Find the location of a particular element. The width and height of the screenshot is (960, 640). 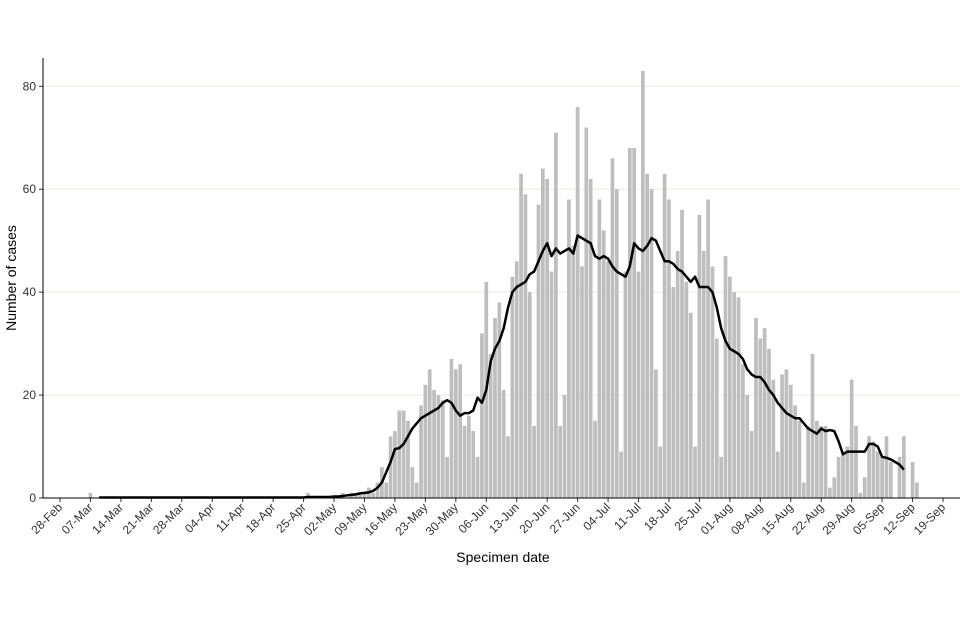

x-tick-label: 05-Sep is located at coordinates (868, 518).